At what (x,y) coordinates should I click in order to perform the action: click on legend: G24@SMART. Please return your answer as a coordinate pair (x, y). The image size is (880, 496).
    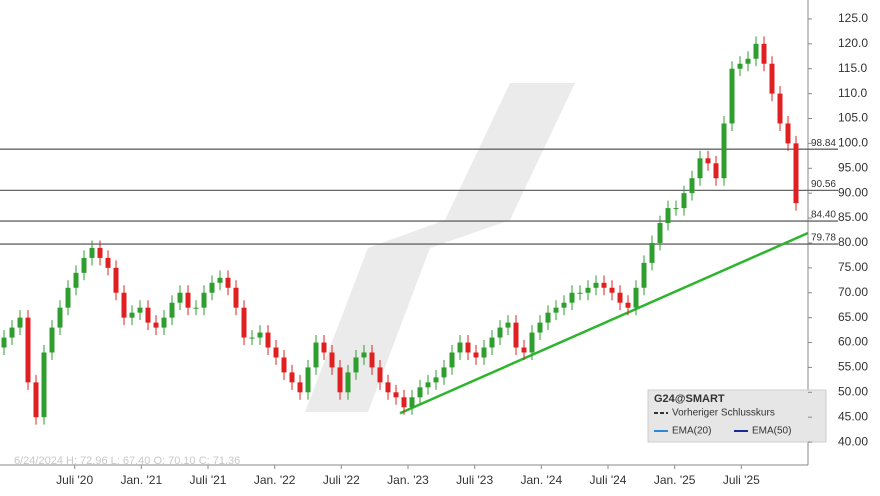
    Looking at the image, I should click on (737, 416).